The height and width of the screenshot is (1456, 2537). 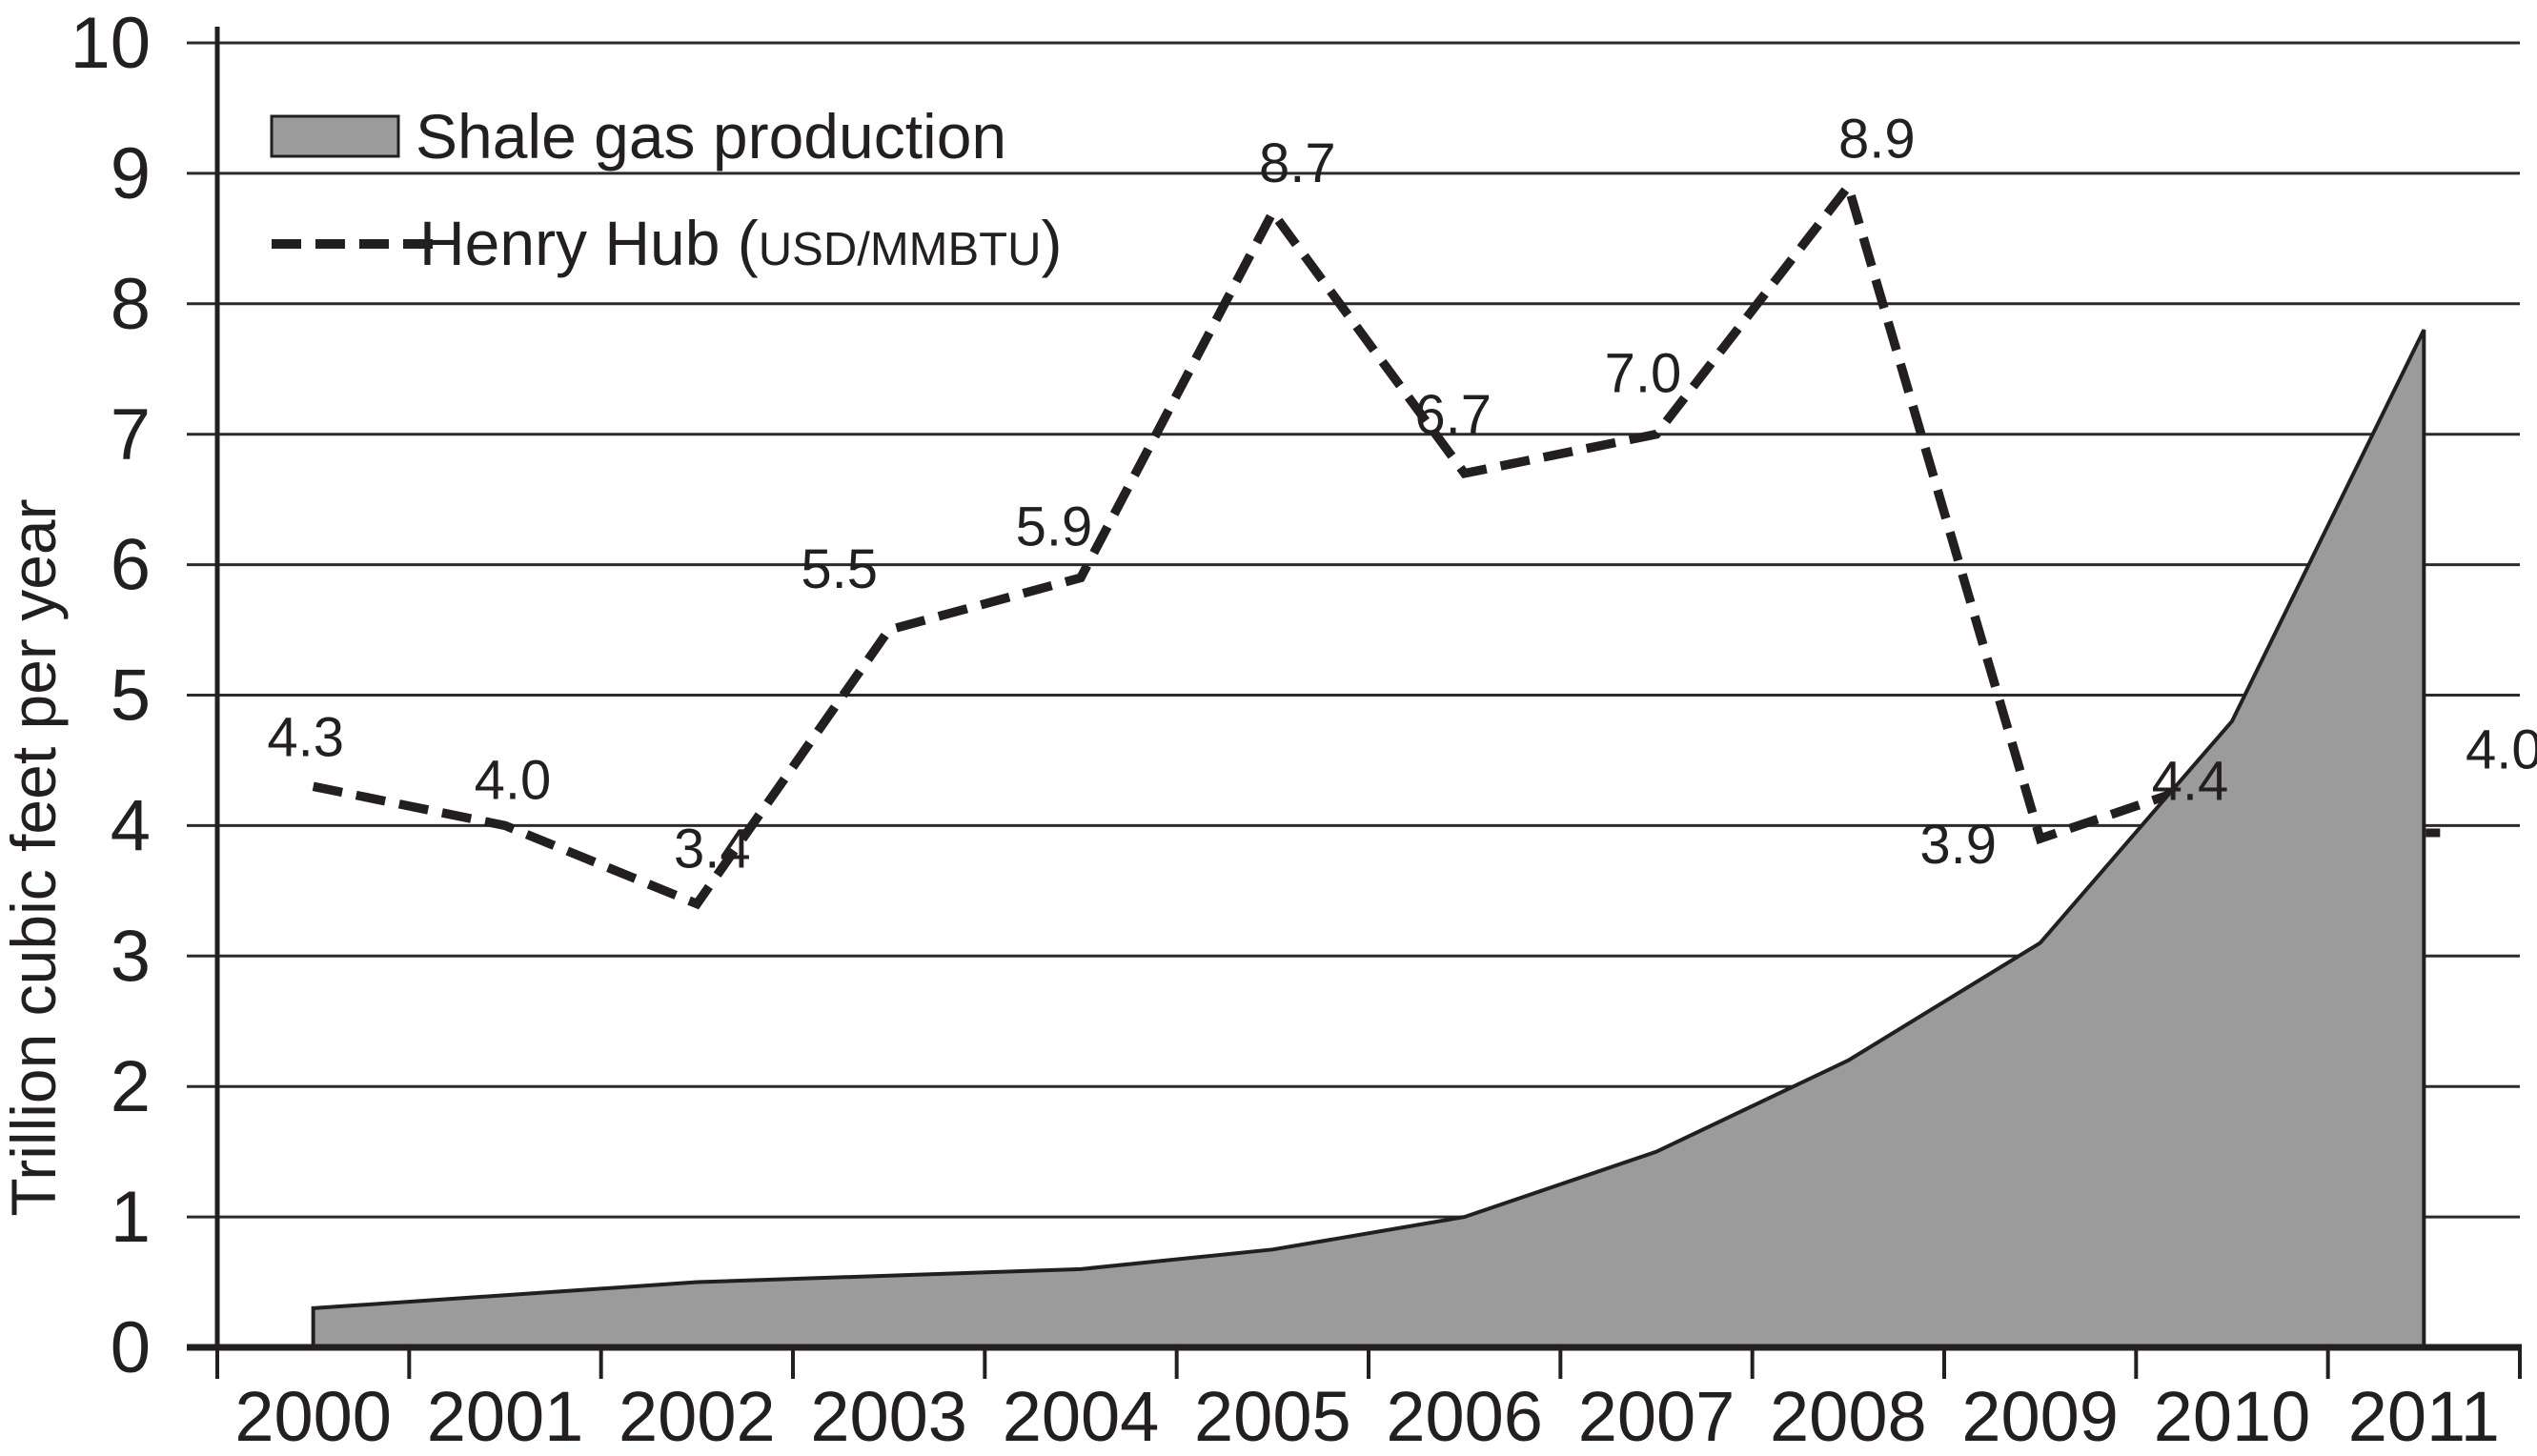 I want to click on x-tick-label: 2007, so click(x=1657, y=1416).